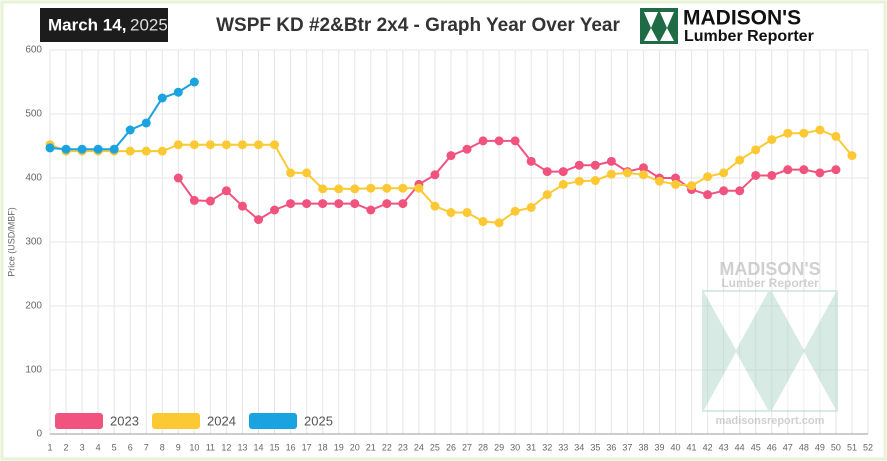  I want to click on legend-label: 2023, so click(124, 420).